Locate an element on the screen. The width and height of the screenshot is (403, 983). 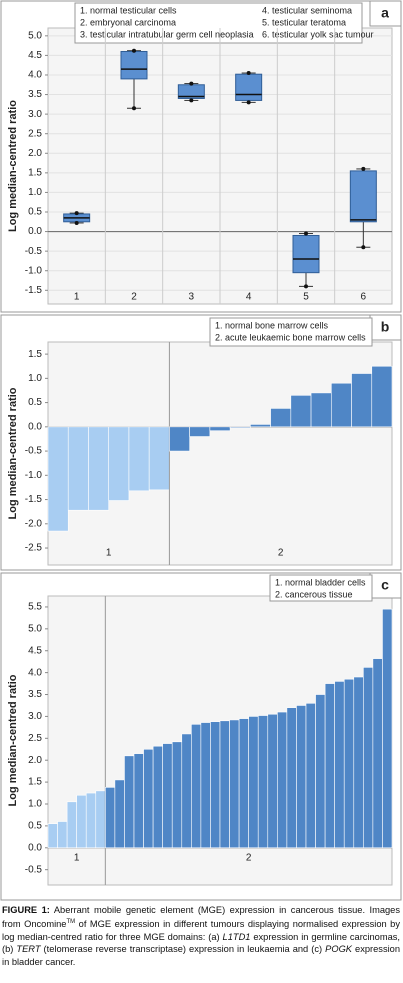
y-tick-label: 2.0 is located at coordinates (35, 153).